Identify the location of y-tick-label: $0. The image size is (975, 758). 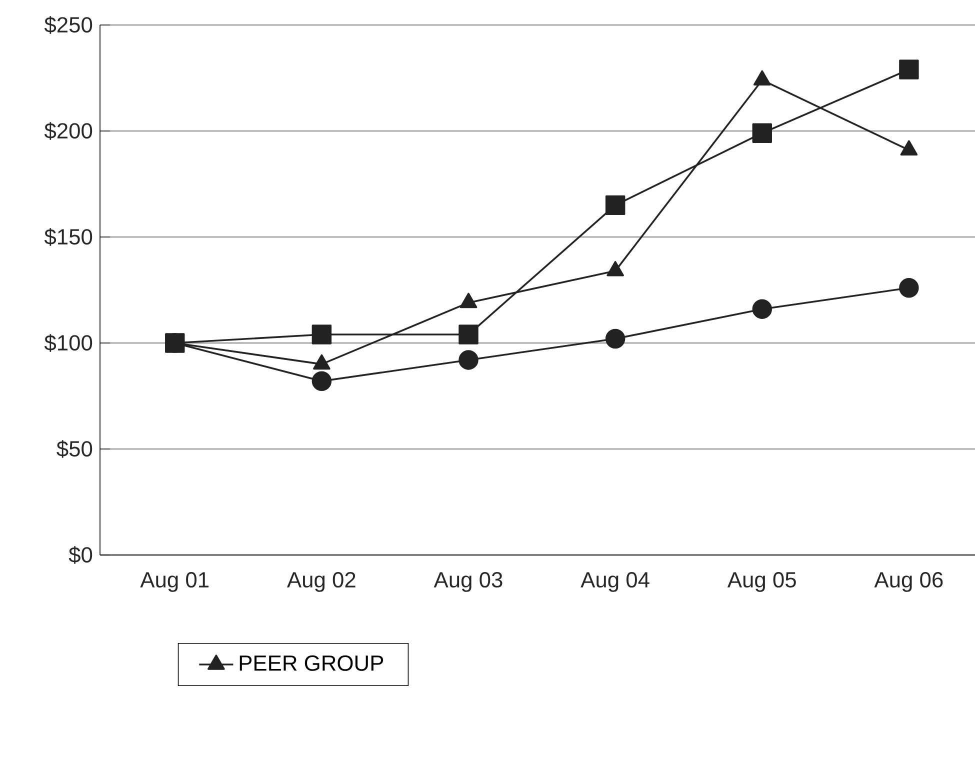
(80, 555).